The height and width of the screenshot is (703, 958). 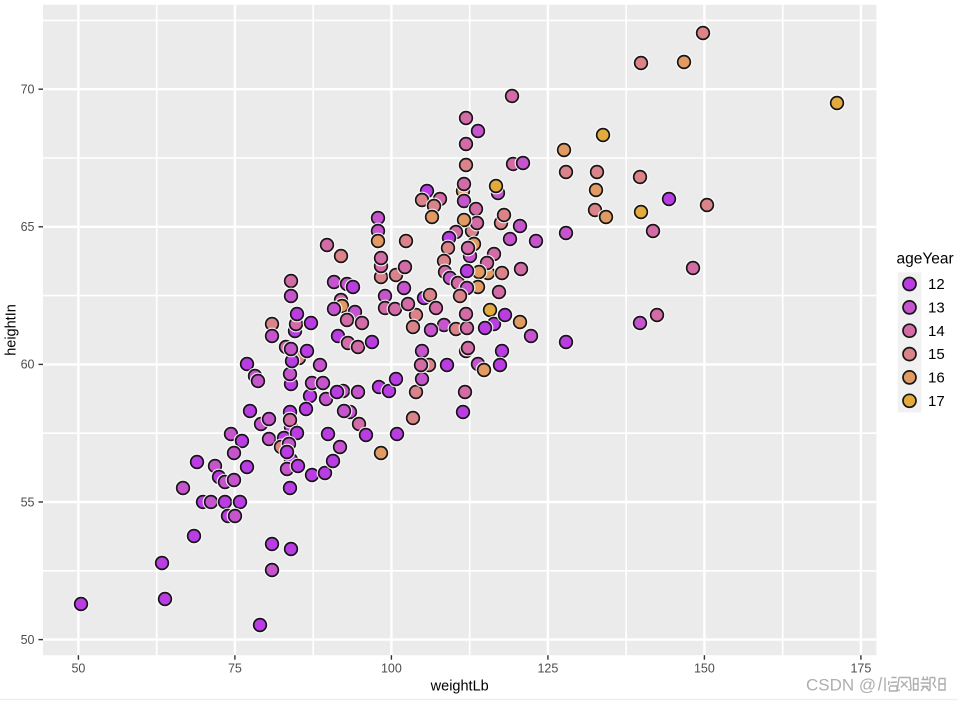 What do you see at coordinates (936, 401) in the screenshot?
I see `svg-text: 17` at bounding box center [936, 401].